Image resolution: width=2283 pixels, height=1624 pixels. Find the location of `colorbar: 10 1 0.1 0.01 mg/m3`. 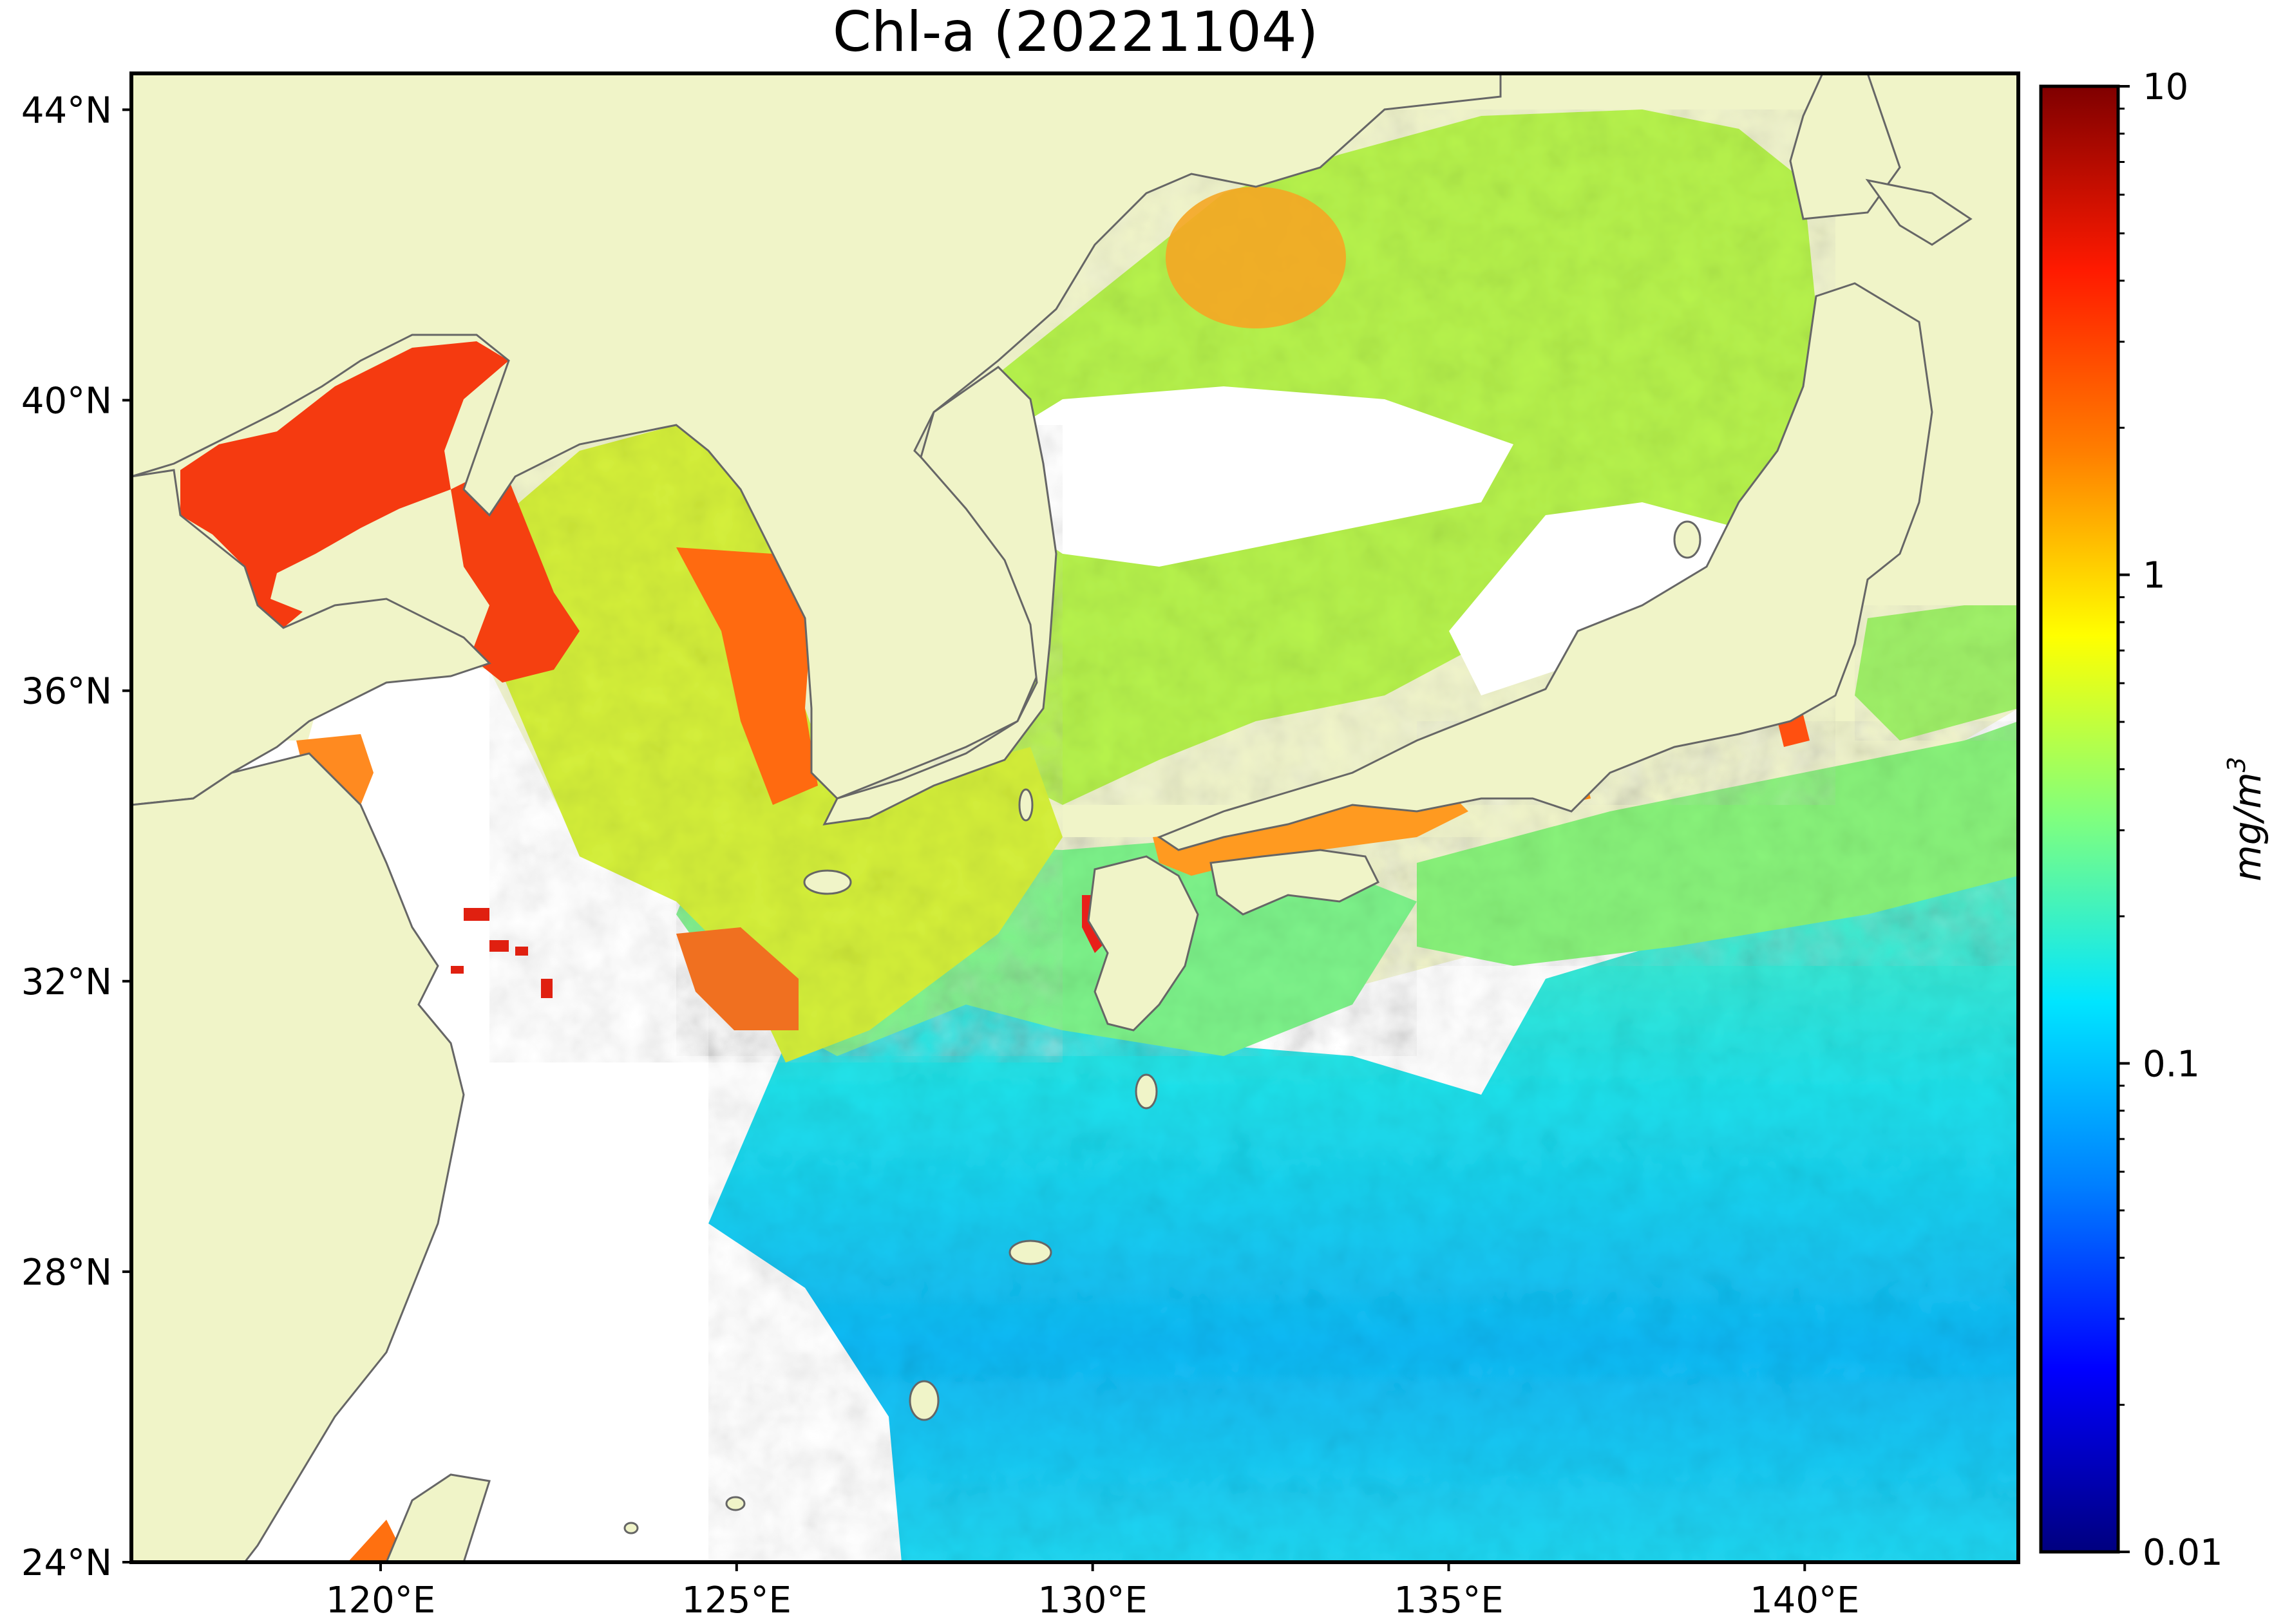

colorbar: 10 1 0.1 0.01 mg/m3 is located at coordinates (2154, 820).